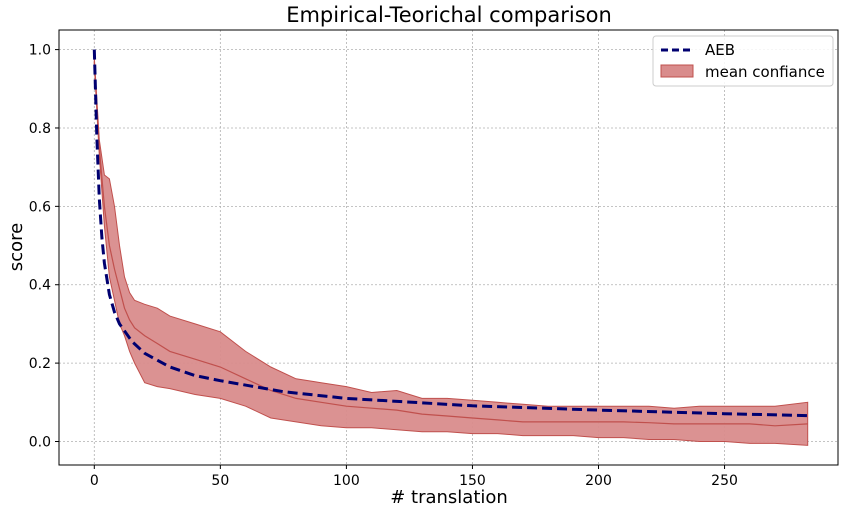 This screenshot has height=514, width=846. I want to click on legend-aeb-label: AEB, so click(720, 50).